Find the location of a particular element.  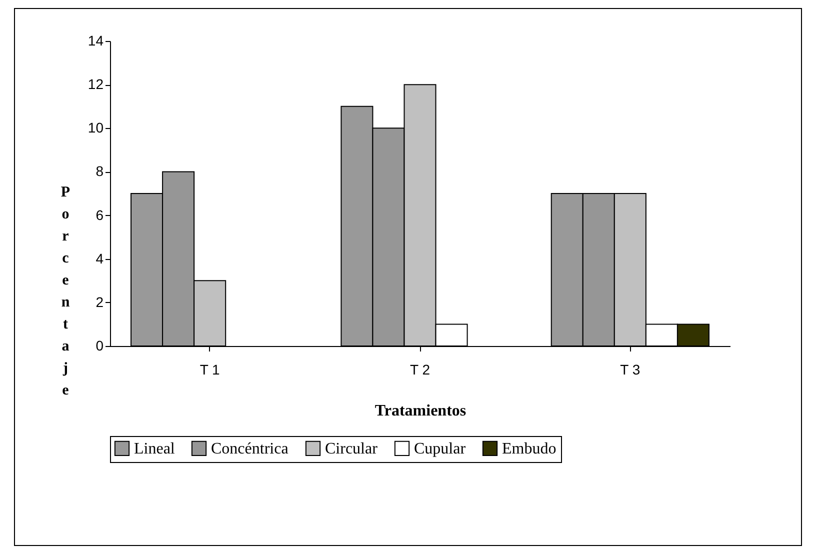

x-tick-label: T 3 is located at coordinates (630, 370).